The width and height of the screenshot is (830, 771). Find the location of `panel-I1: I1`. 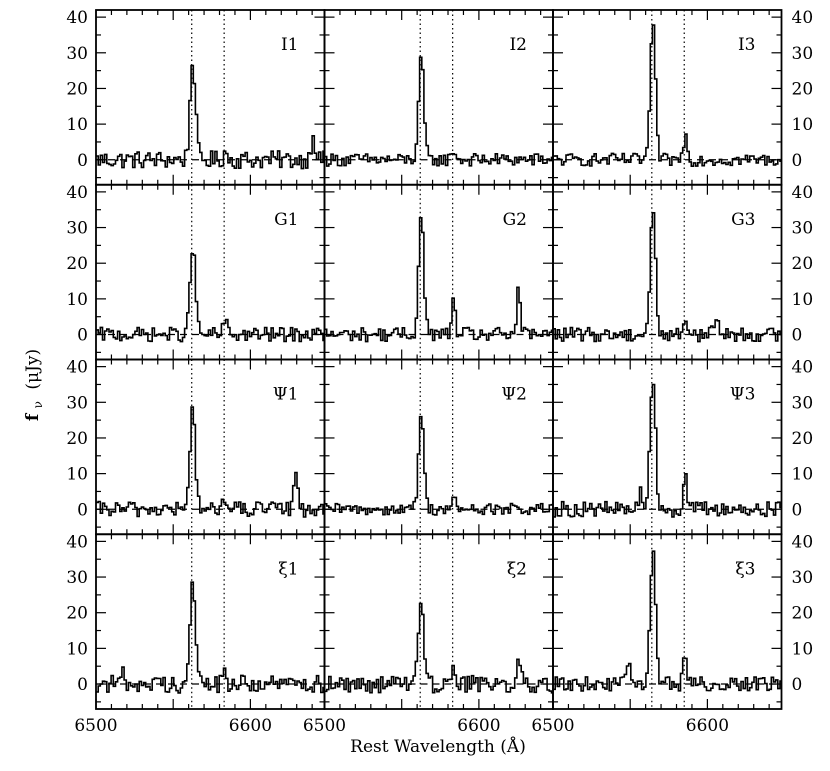

panel-I1: I1 is located at coordinates (210, 97).